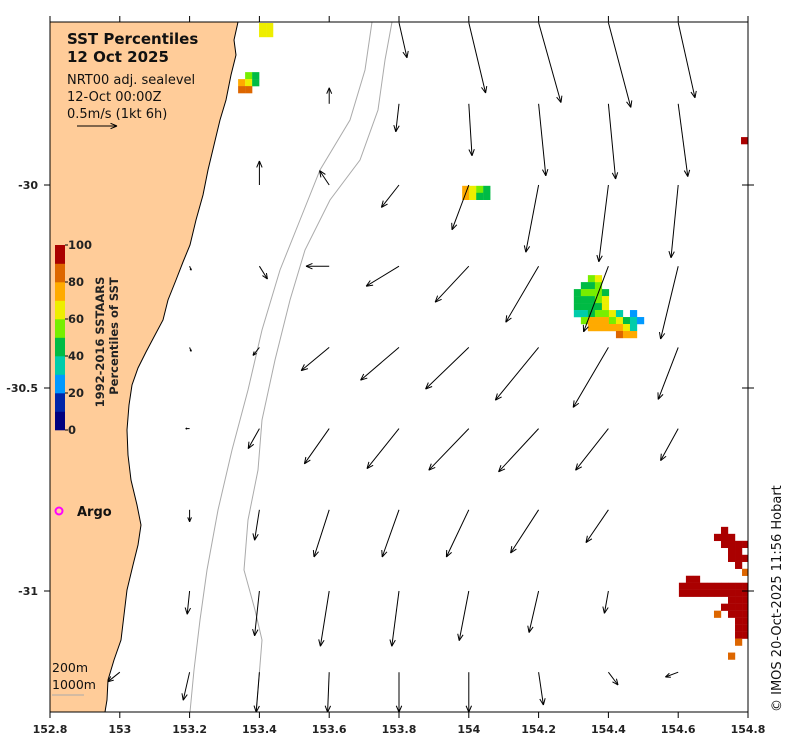 The image size is (790, 750). Describe the element at coordinates (74, 684) in the screenshot. I see `bathy-legend-1000m: 1000m` at that location.